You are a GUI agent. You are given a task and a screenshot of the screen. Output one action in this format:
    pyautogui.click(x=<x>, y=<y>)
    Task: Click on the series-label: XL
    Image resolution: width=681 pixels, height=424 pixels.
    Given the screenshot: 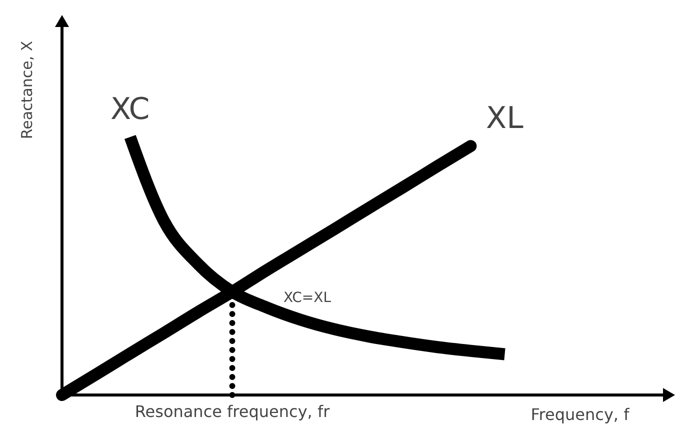 What is the action you would take?
    pyautogui.click(x=505, y=118)
    